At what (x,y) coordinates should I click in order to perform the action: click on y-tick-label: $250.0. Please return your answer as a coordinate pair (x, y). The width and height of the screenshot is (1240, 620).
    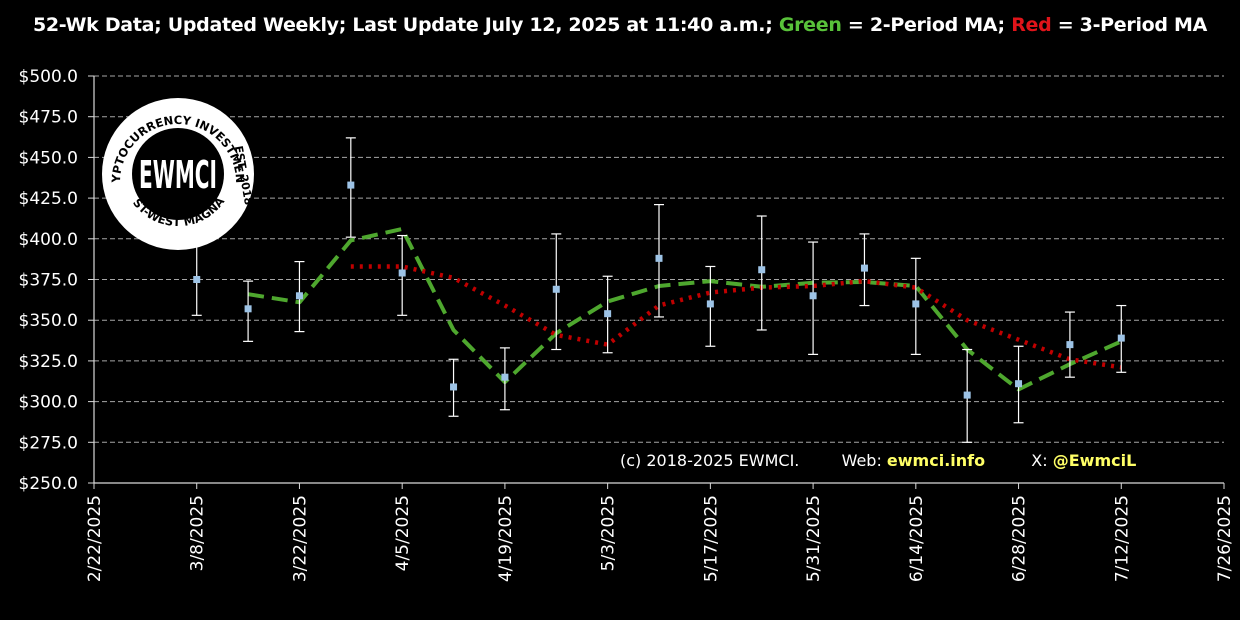
    Looking at the image, I should click on (48, 484).